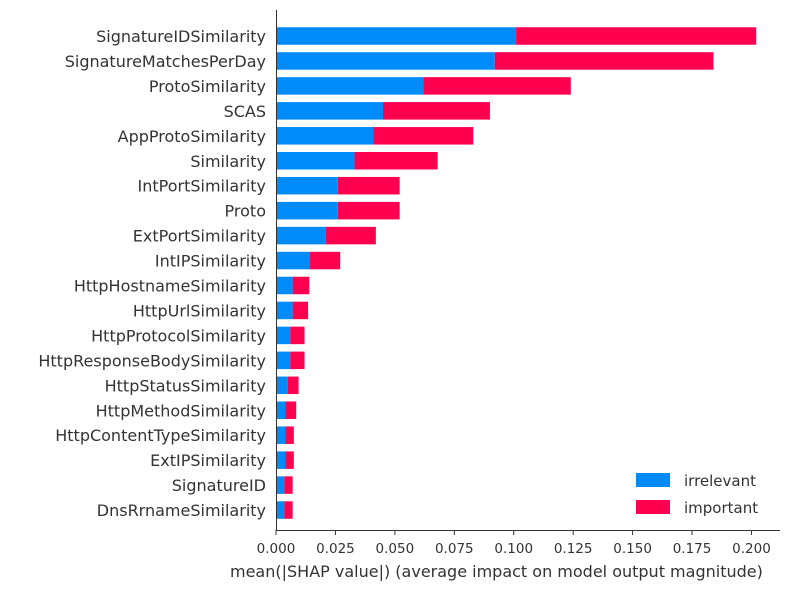 Image resolution: width=790 pixels, height=590 pixels. Describe the element at coordinates (210, 261) in the screenshot. I see `category-label: IntIPSimilarity` at that location.